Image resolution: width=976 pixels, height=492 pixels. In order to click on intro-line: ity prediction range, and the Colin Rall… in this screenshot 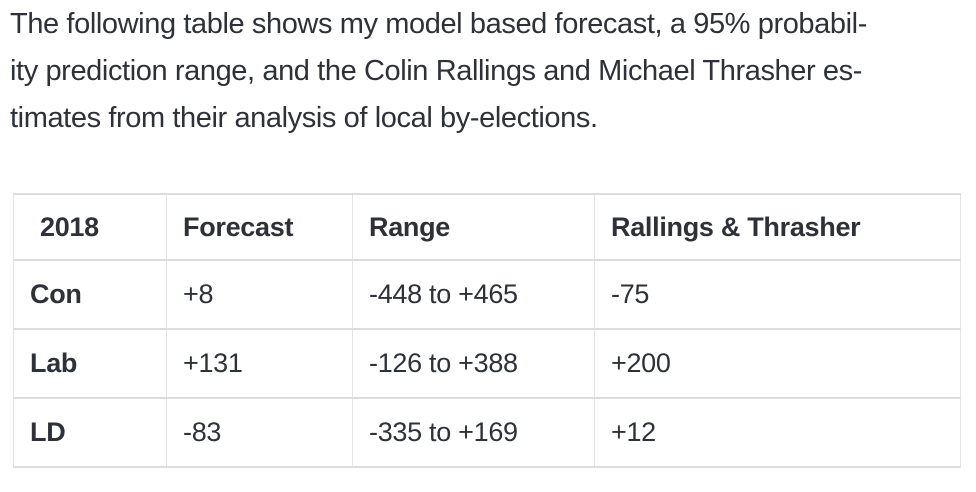, I will do `click(436, 71)`.